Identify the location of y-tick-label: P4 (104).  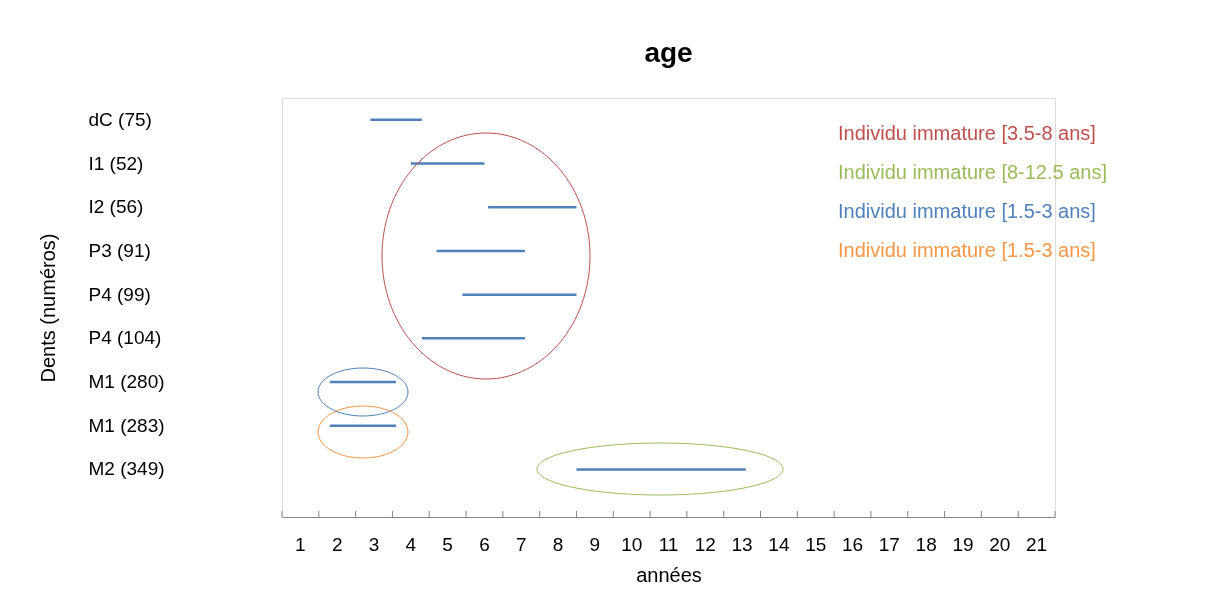
(125, 338).